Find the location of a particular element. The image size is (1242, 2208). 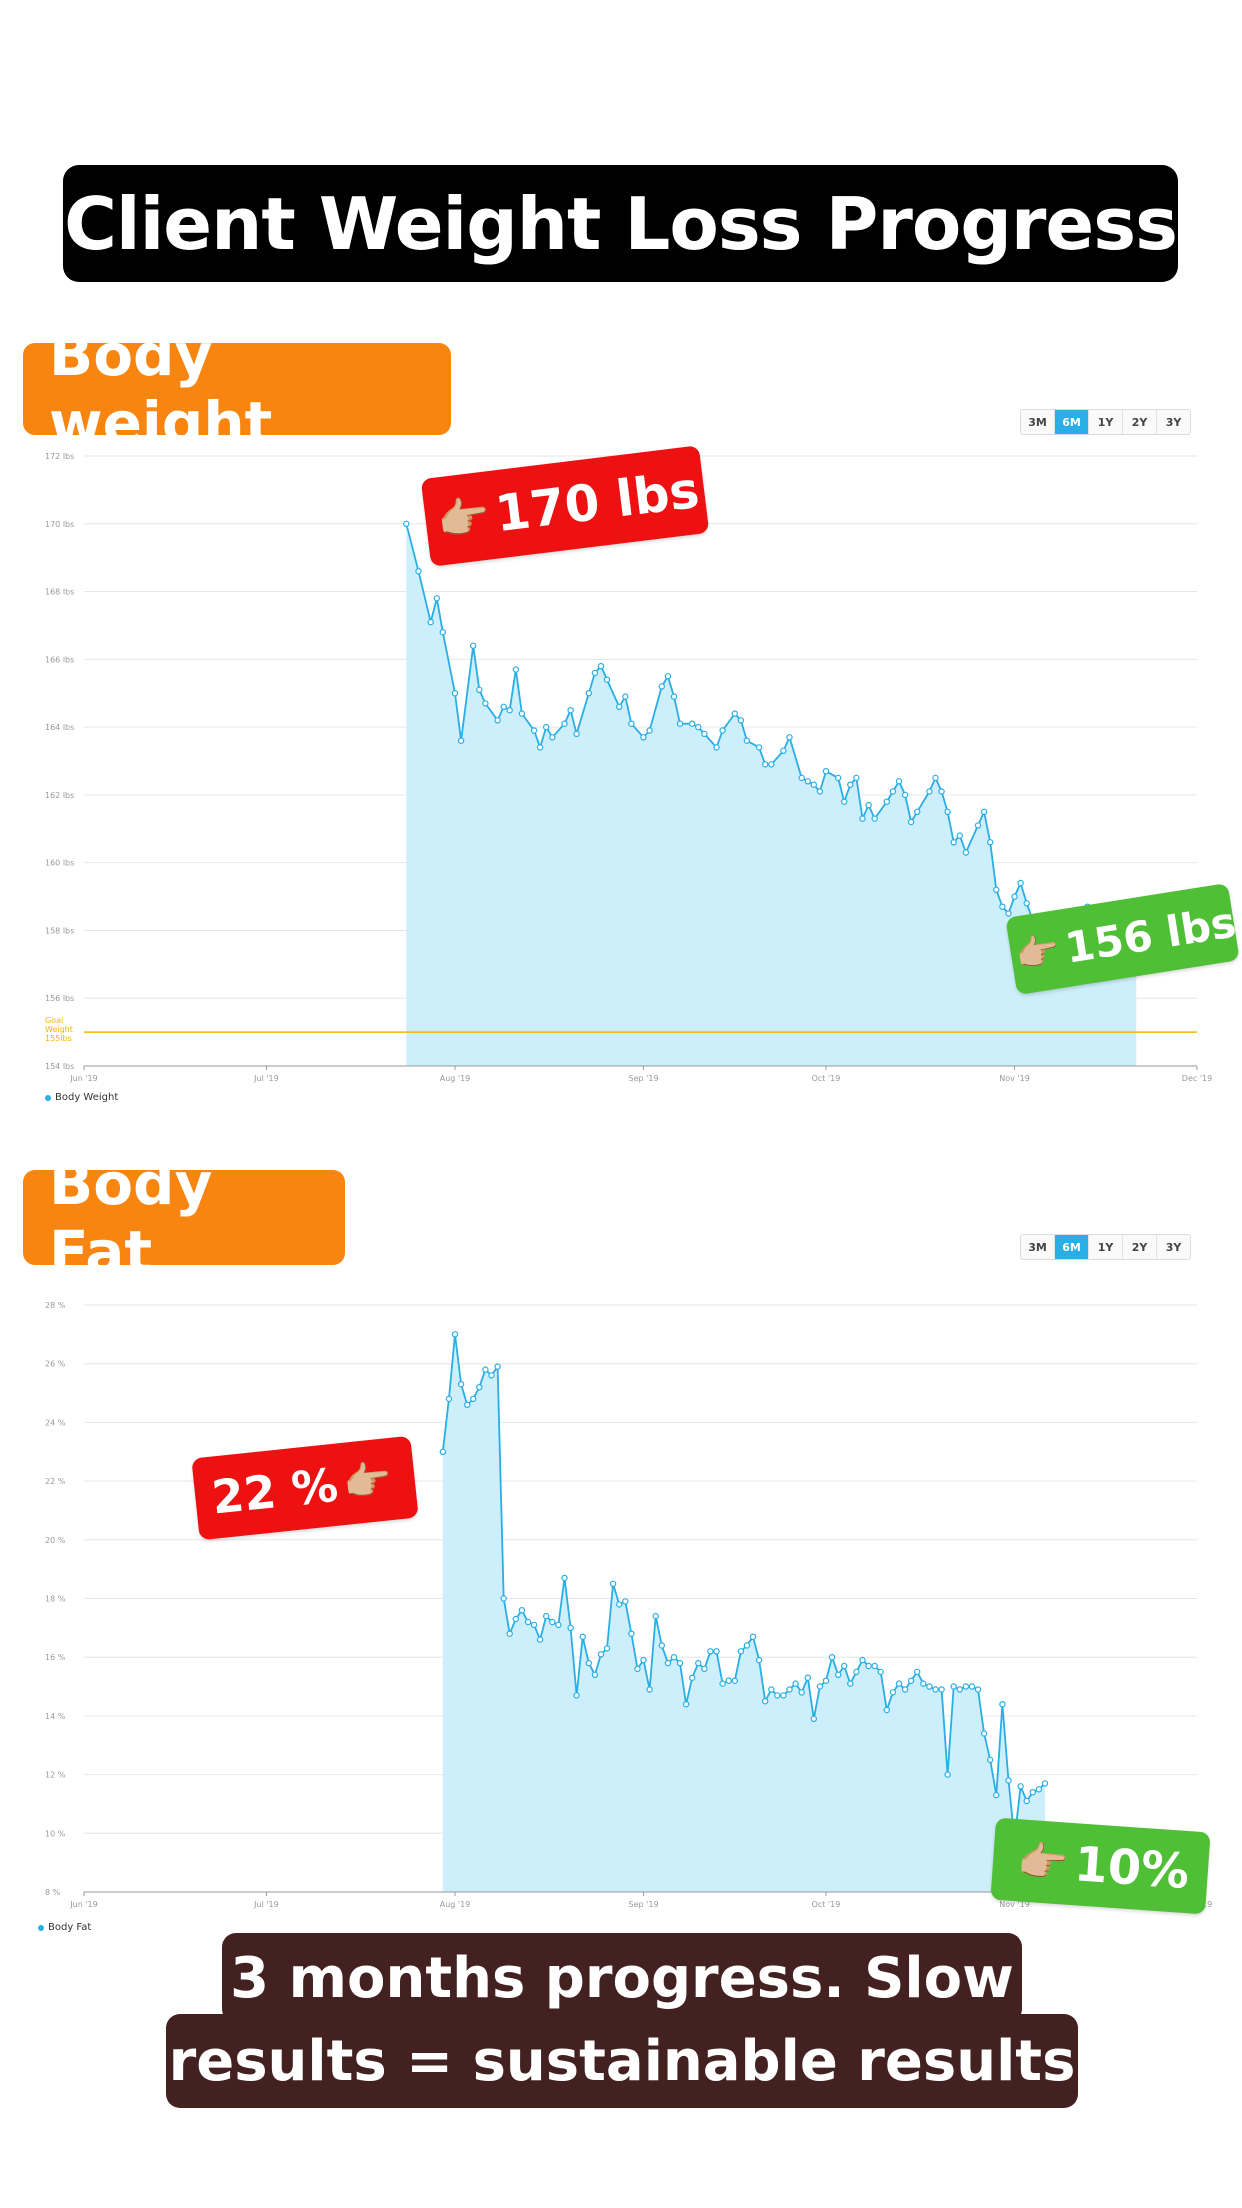

fat-start-value: 22 % is located at coordinates (275, 1491).